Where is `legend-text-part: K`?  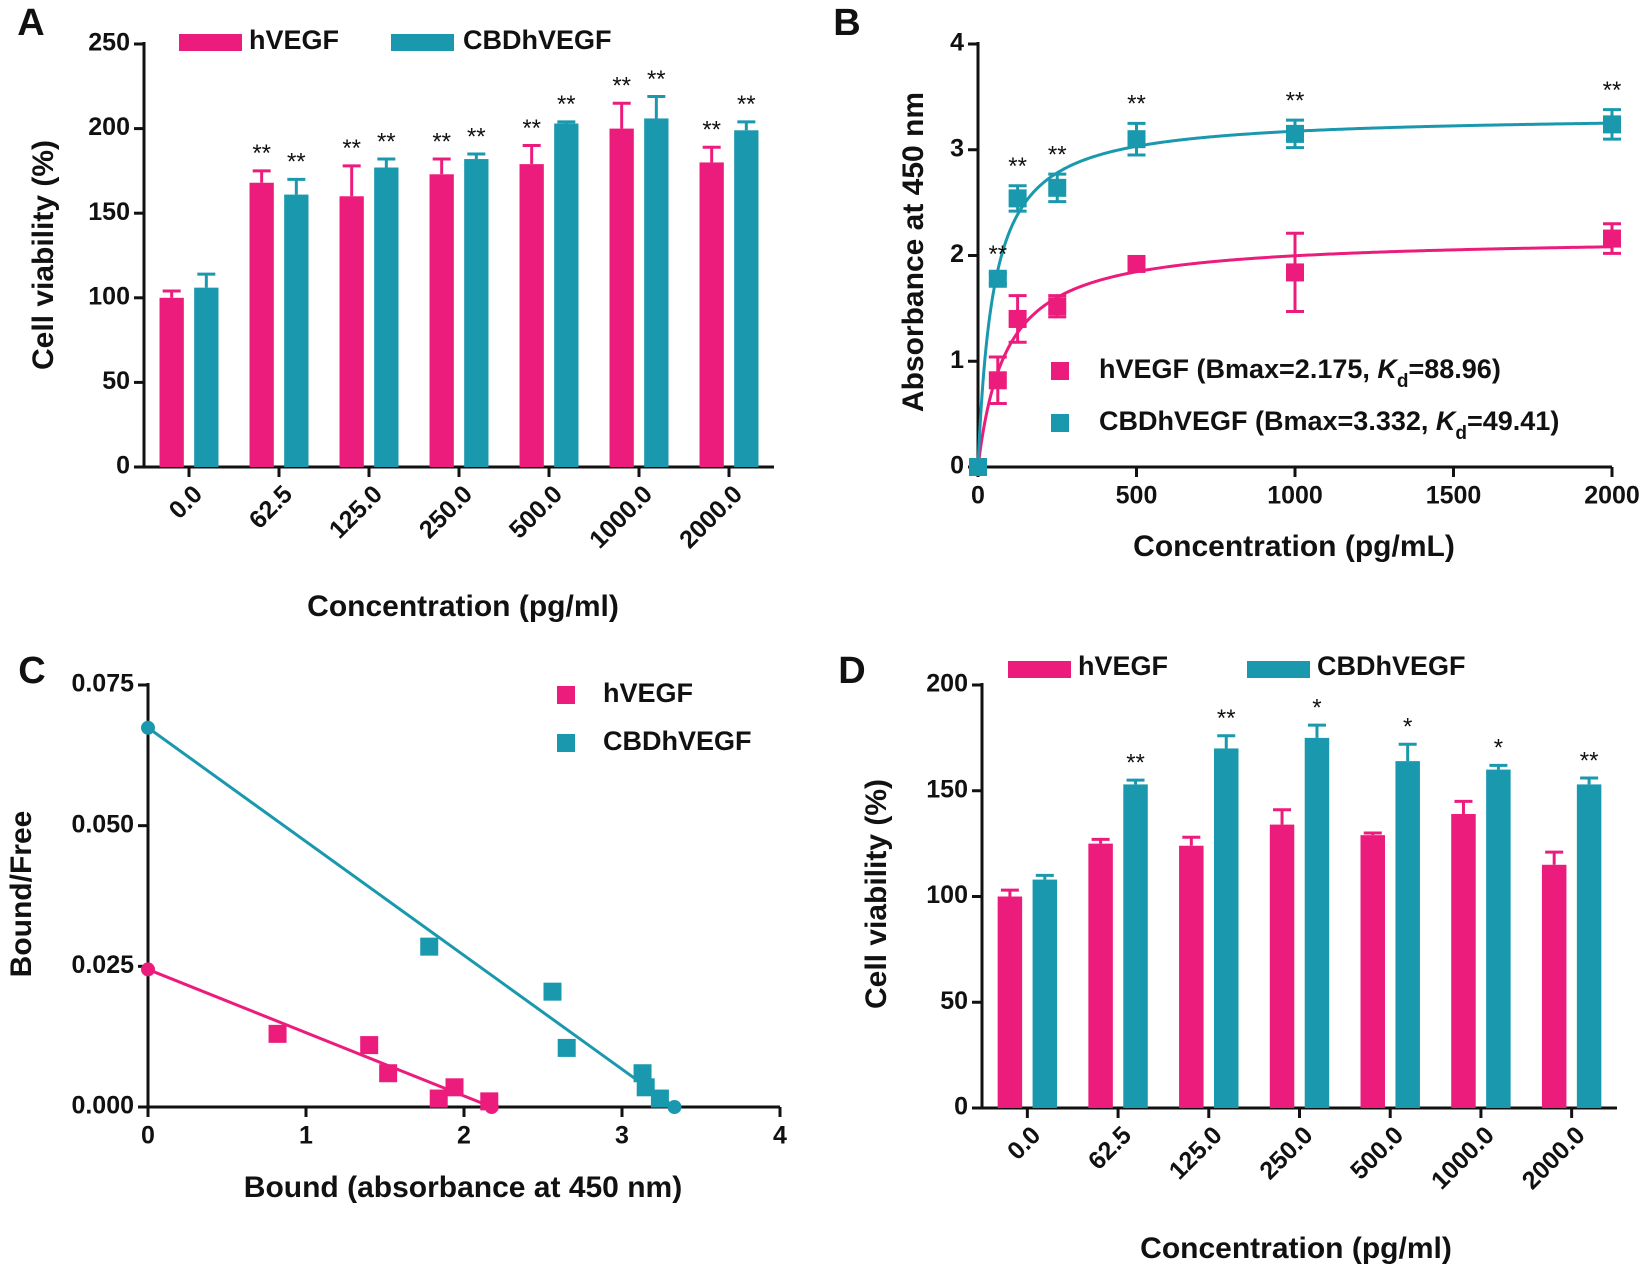
legend-text-part: K is located at coordinates (1388, 369).